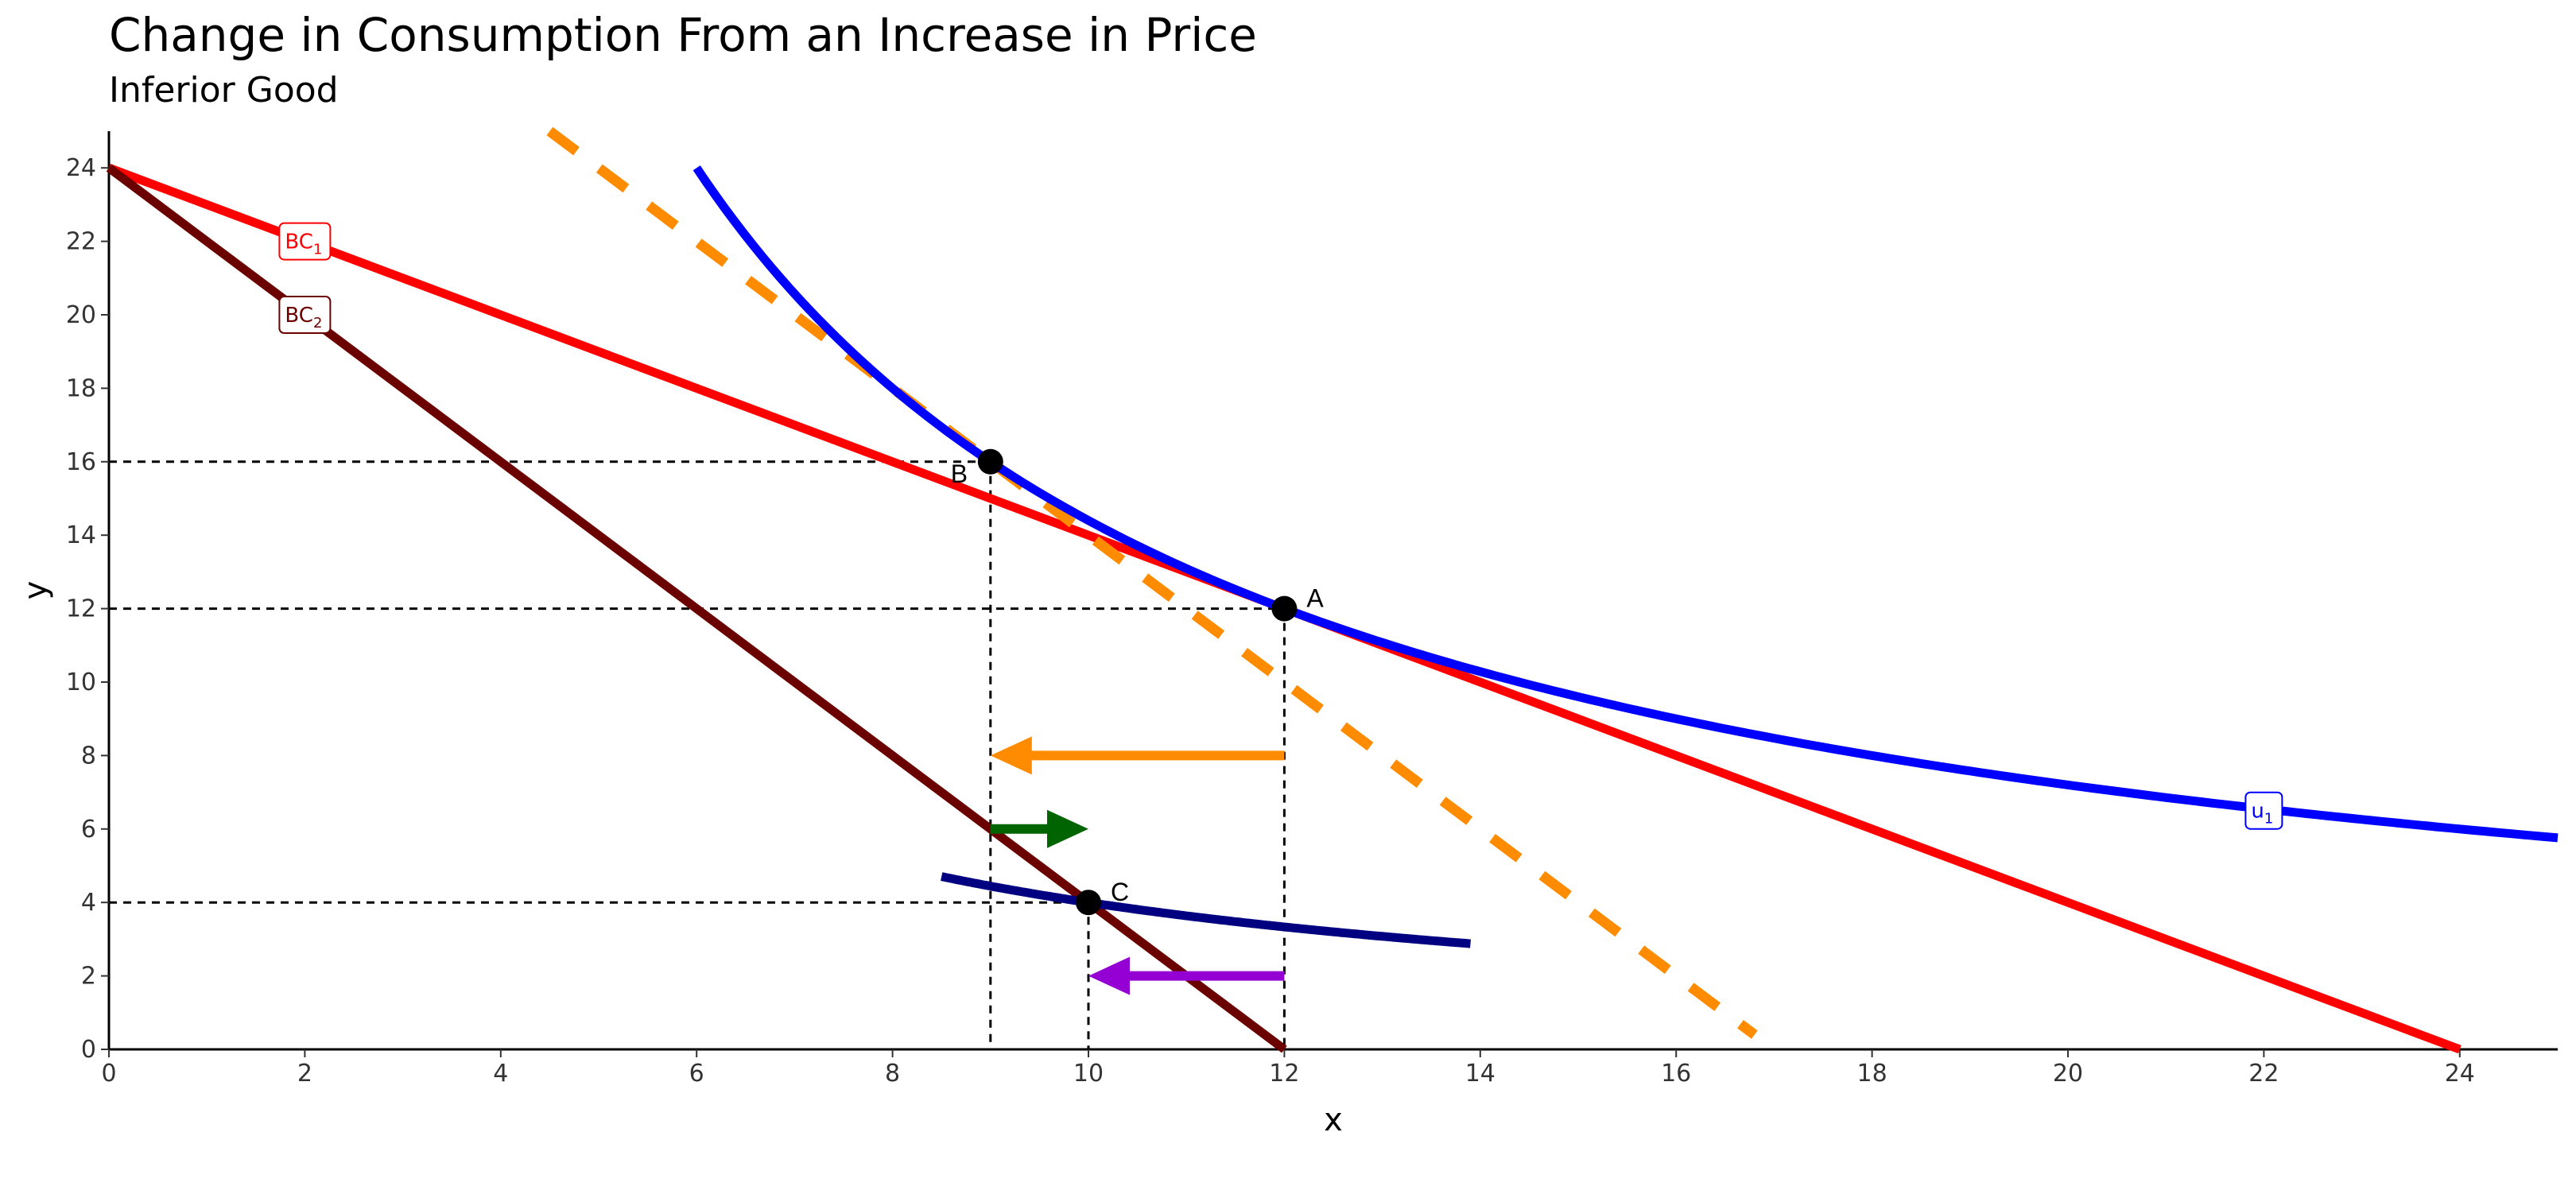 The image size is (2576, 1202). What do you see at coordinates (1481, 1074) in the screenshot?
I see `x-tick-label: 14` at bounding box center [1481, 1074].